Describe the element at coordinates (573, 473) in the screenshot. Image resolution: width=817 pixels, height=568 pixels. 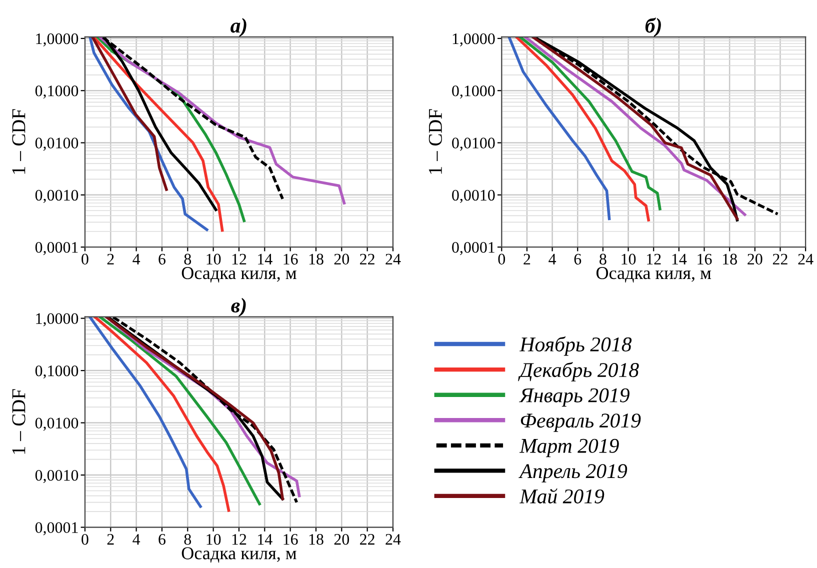
I see `legend-label: Апрель 2019` at that location.